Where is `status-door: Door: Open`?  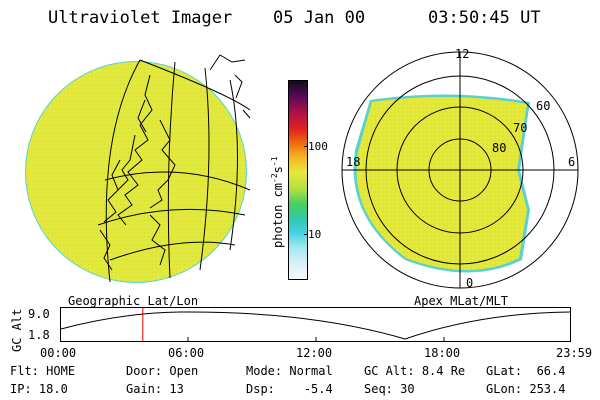 status-door: Door: Open is located at coordinates (162, 371).